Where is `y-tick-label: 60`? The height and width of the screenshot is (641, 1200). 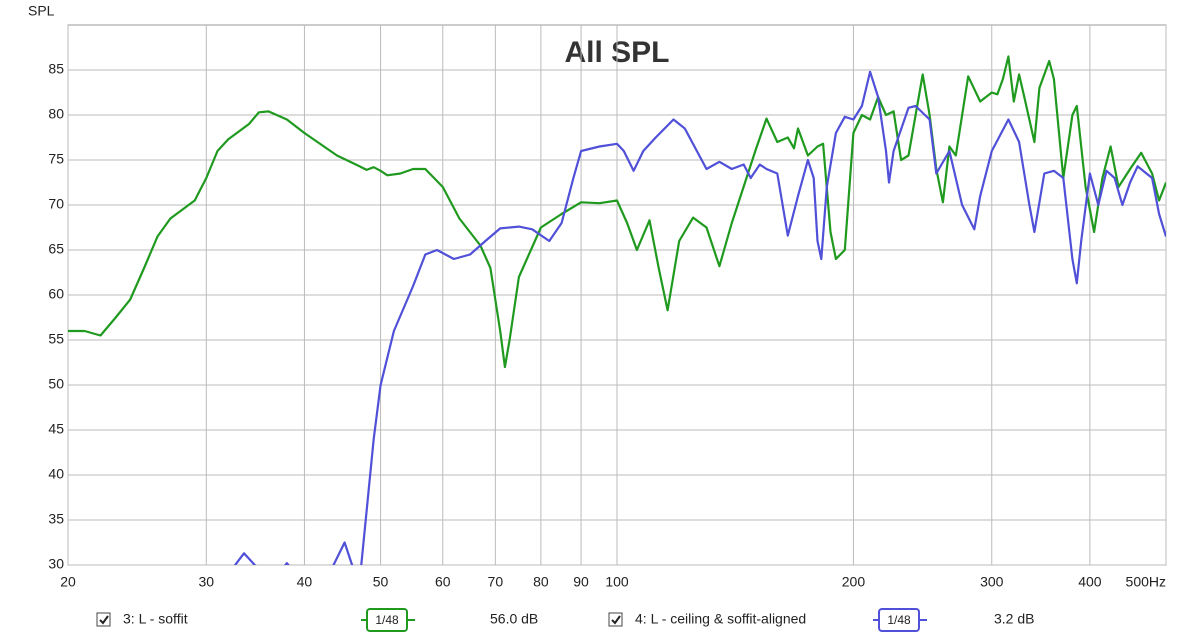 y-tick-label: 60 is located at coordinates (56, 294).